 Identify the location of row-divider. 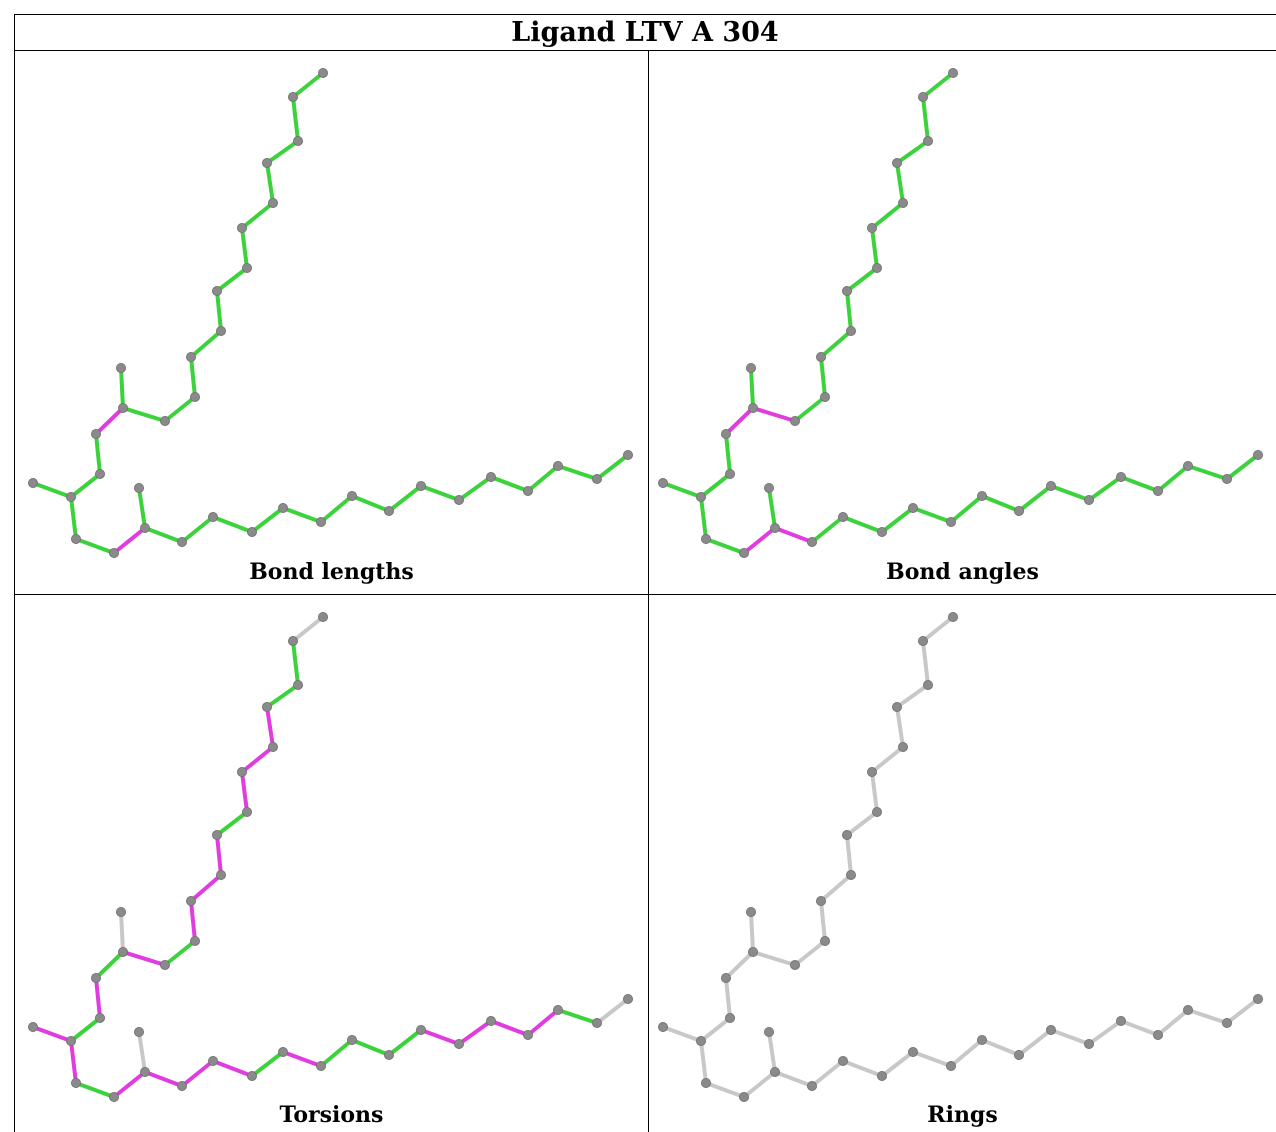
(645, 594).